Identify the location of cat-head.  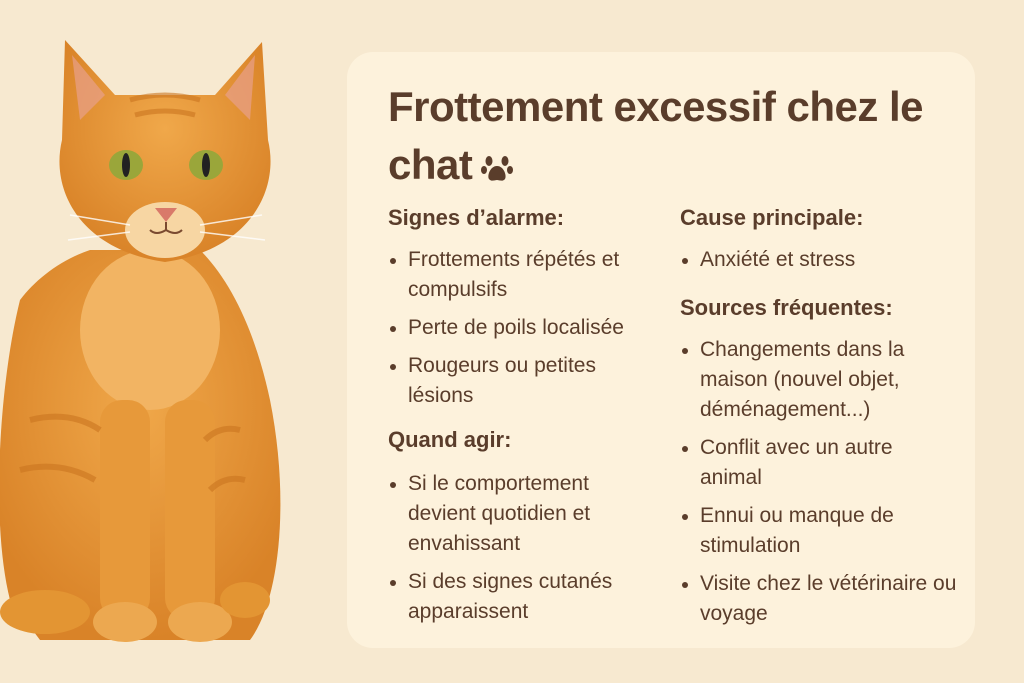
(165, 151).